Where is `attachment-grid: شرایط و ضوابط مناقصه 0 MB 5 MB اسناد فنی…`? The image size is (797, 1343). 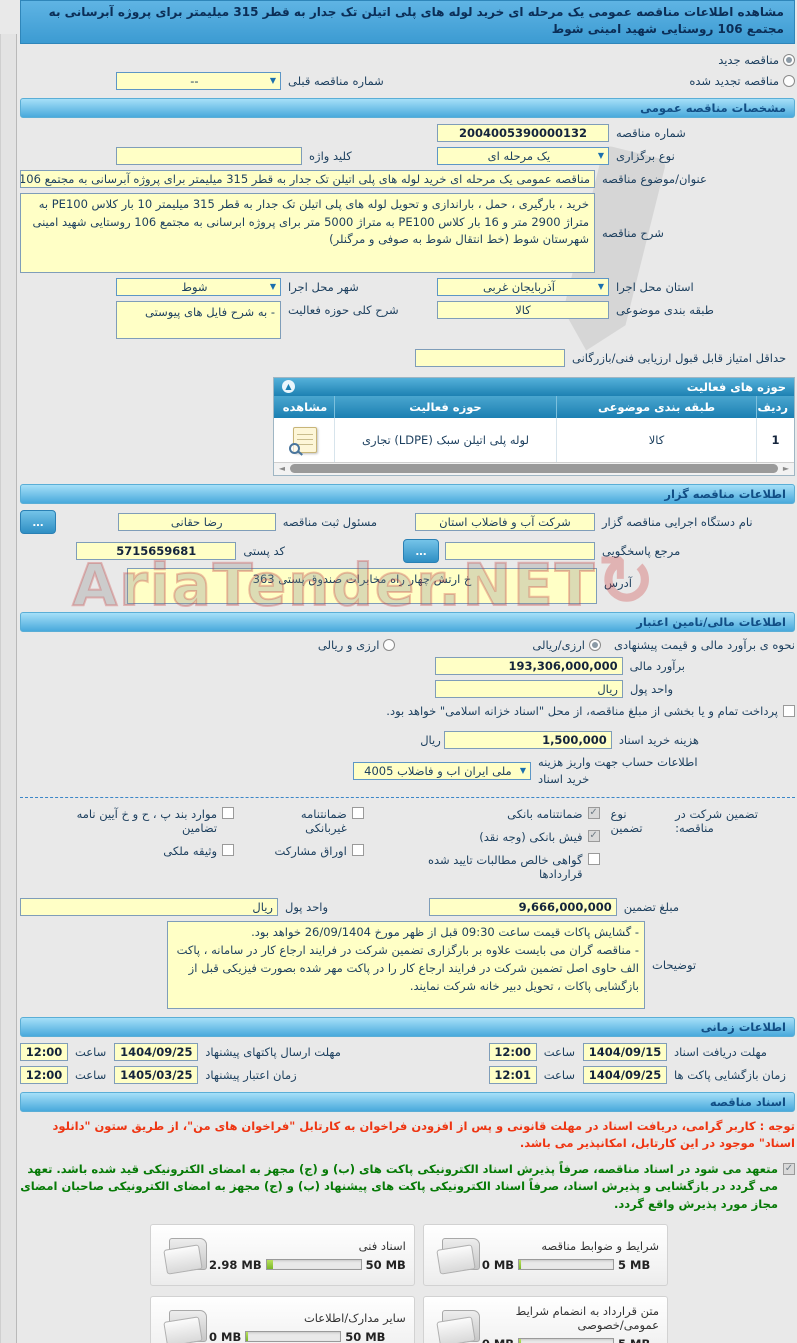
attachment-grid: شرایط و ضوابط مناقصه 0 MB 5 MB اسناد فنی… is located at coordinates (409, 1283).